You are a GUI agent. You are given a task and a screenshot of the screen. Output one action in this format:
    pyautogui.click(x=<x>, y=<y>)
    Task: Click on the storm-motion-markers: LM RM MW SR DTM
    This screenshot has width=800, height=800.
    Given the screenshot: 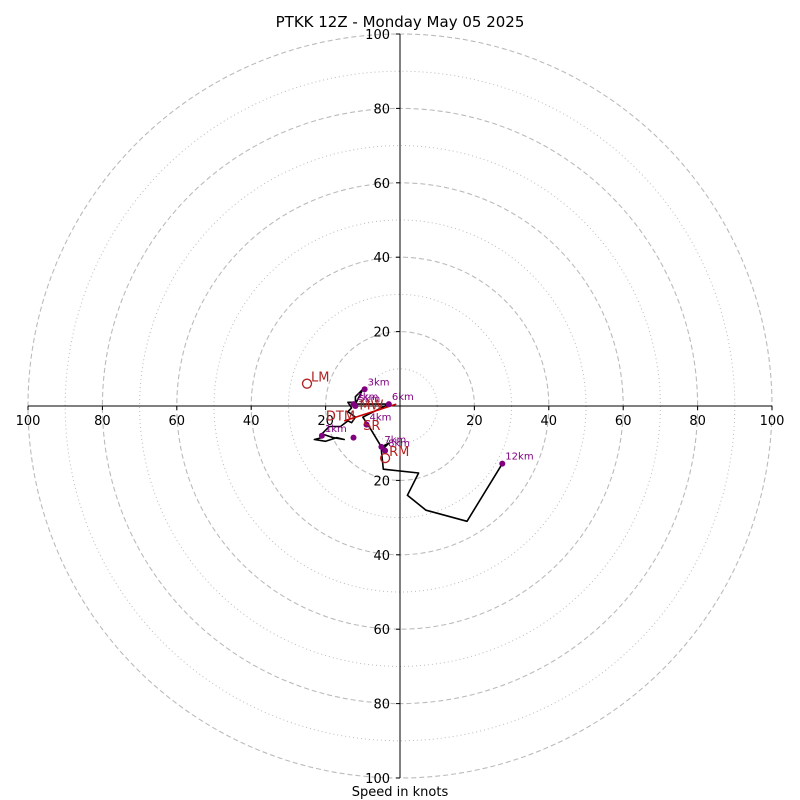 What is the action you would take?
    pyautogui.click(x=355, y=417)
    